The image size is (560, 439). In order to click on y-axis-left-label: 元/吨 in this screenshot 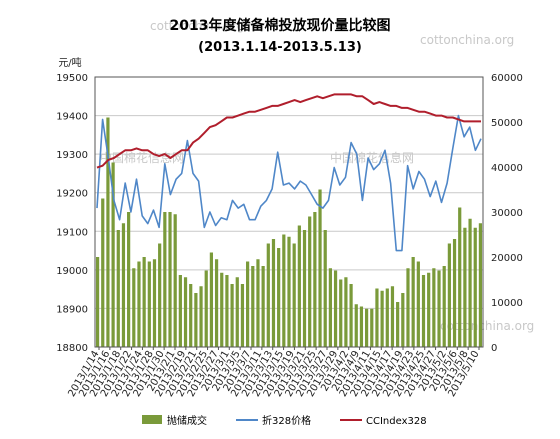, I will do `click(69, 62)`.